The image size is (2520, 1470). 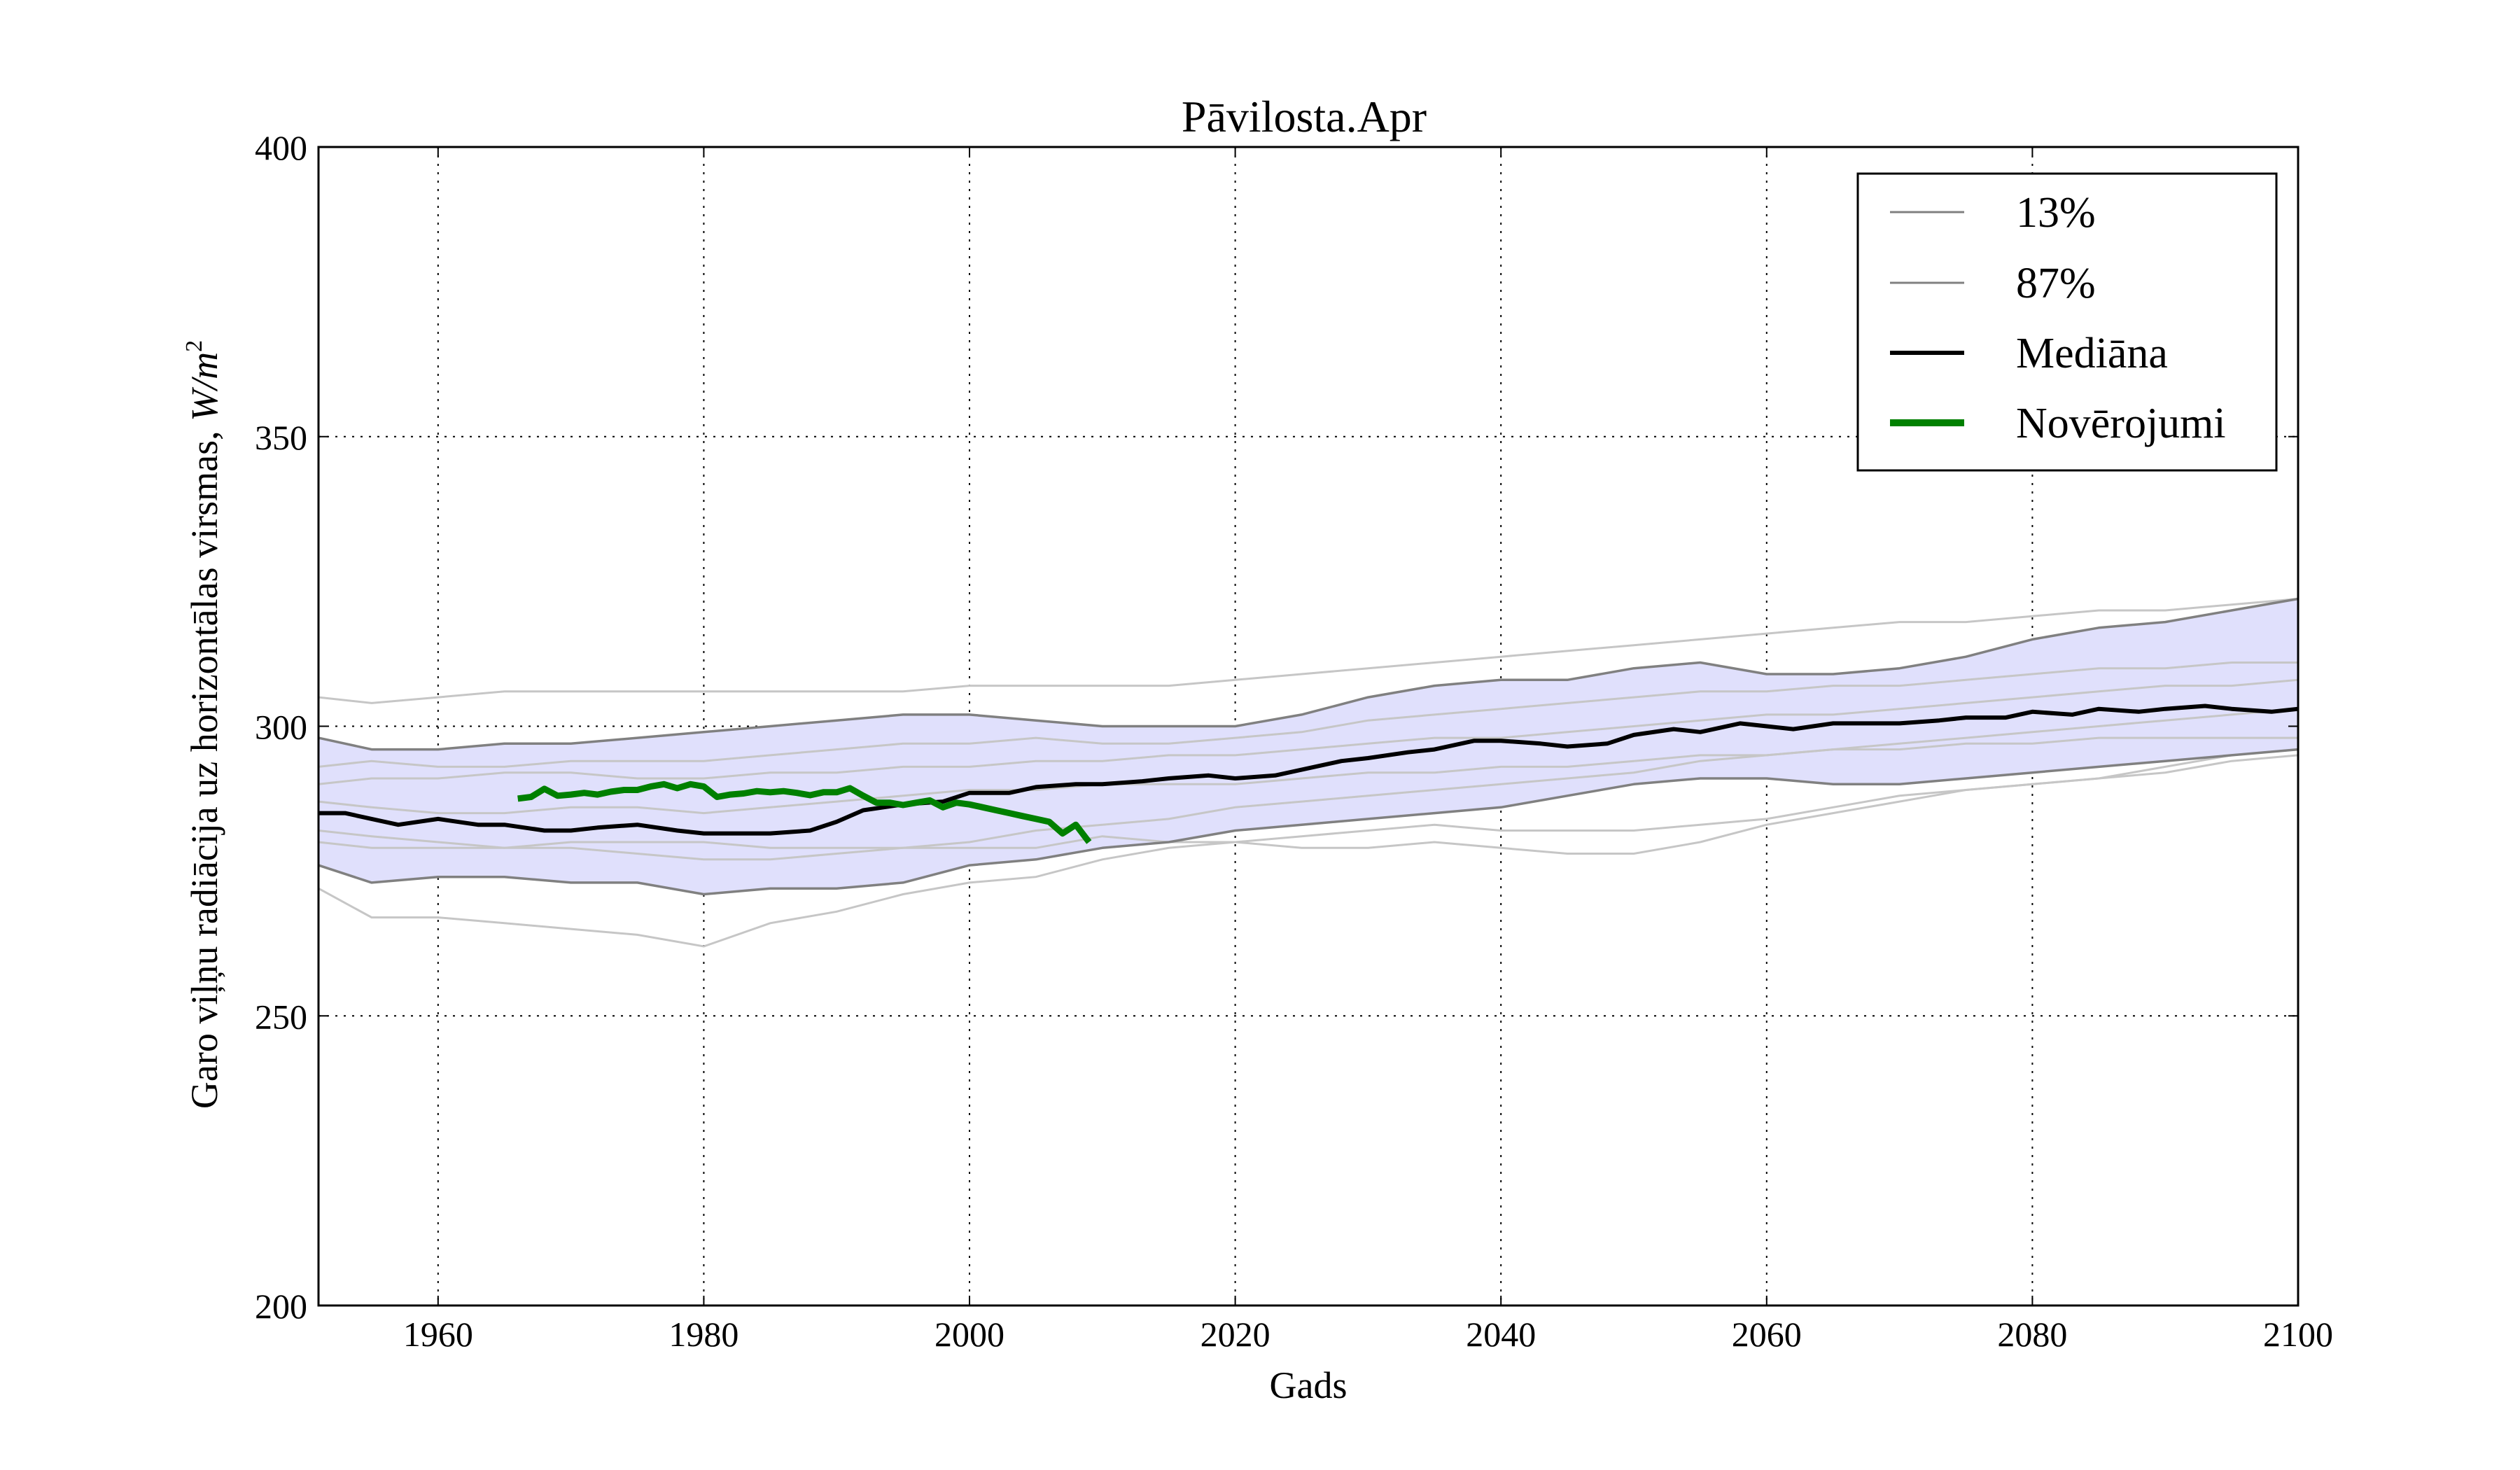 I want to click on y-tick-label-200: 200, so click(x=281, y=1306).